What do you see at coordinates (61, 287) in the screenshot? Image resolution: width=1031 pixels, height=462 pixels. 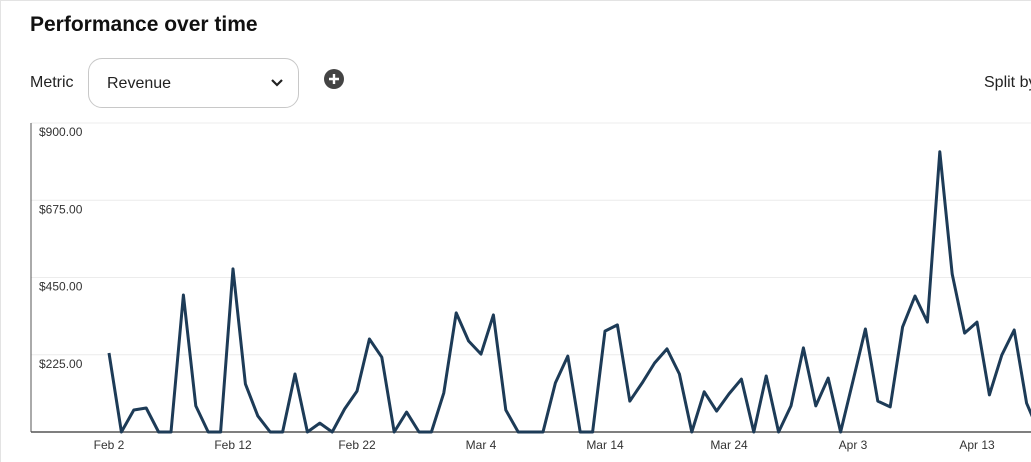 I see `y-tick-label: $450.00` at bounding box center [61, 287].